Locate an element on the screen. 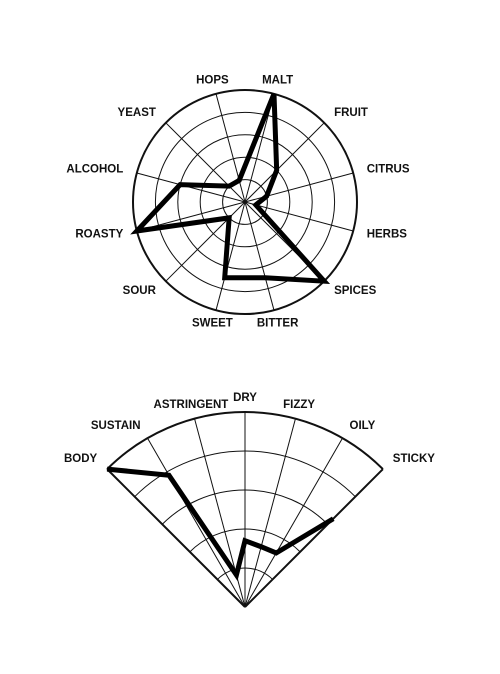 The height and width of the screenshot is (674, 500). ring is located at coordinates (245, 202).